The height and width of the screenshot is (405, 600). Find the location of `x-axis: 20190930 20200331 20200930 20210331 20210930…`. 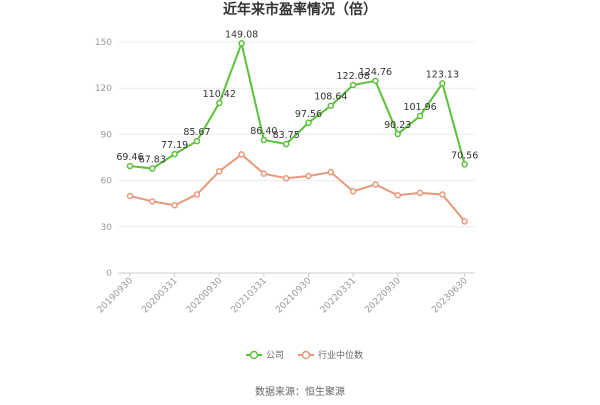

x-axis: 20190930 20200331 20200930 20210331 20210930… is located at coordinates (283, 294).